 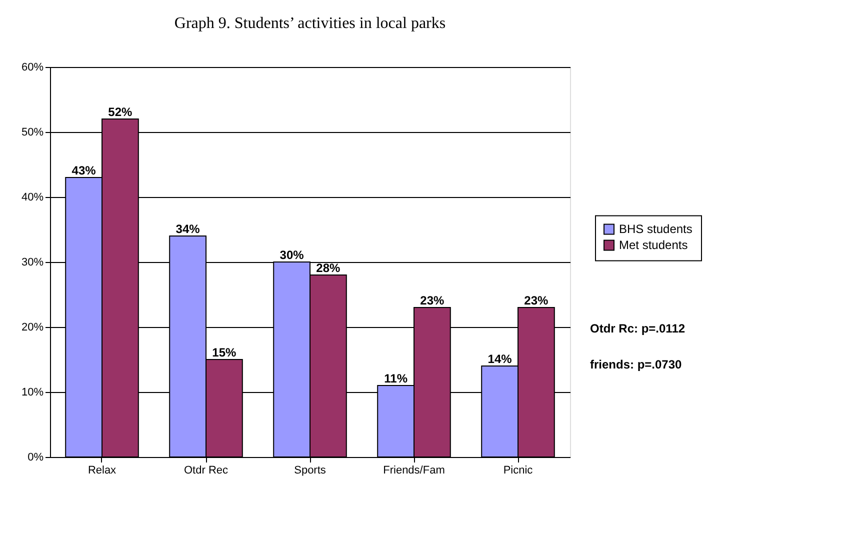 I want to click on y-tick-label: 10%, so click(x=32, y=392).